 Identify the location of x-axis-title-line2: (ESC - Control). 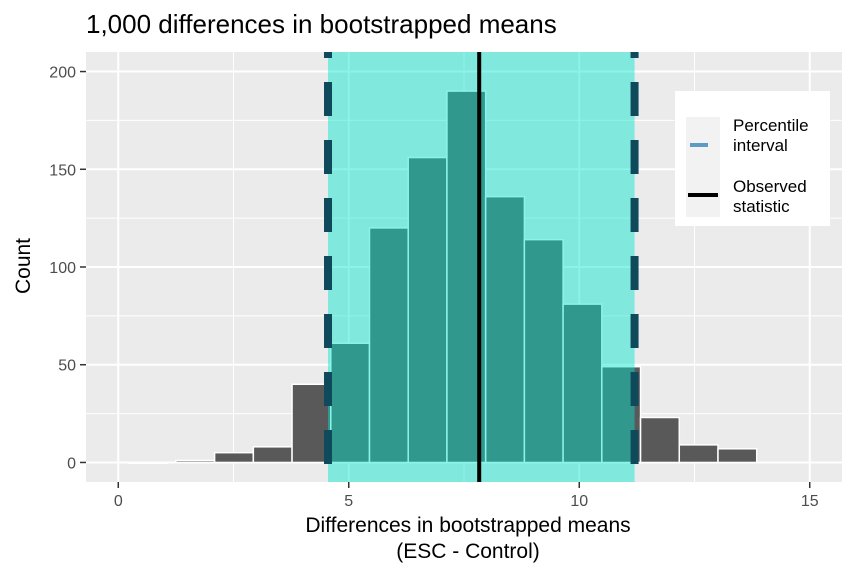
(468, 551).